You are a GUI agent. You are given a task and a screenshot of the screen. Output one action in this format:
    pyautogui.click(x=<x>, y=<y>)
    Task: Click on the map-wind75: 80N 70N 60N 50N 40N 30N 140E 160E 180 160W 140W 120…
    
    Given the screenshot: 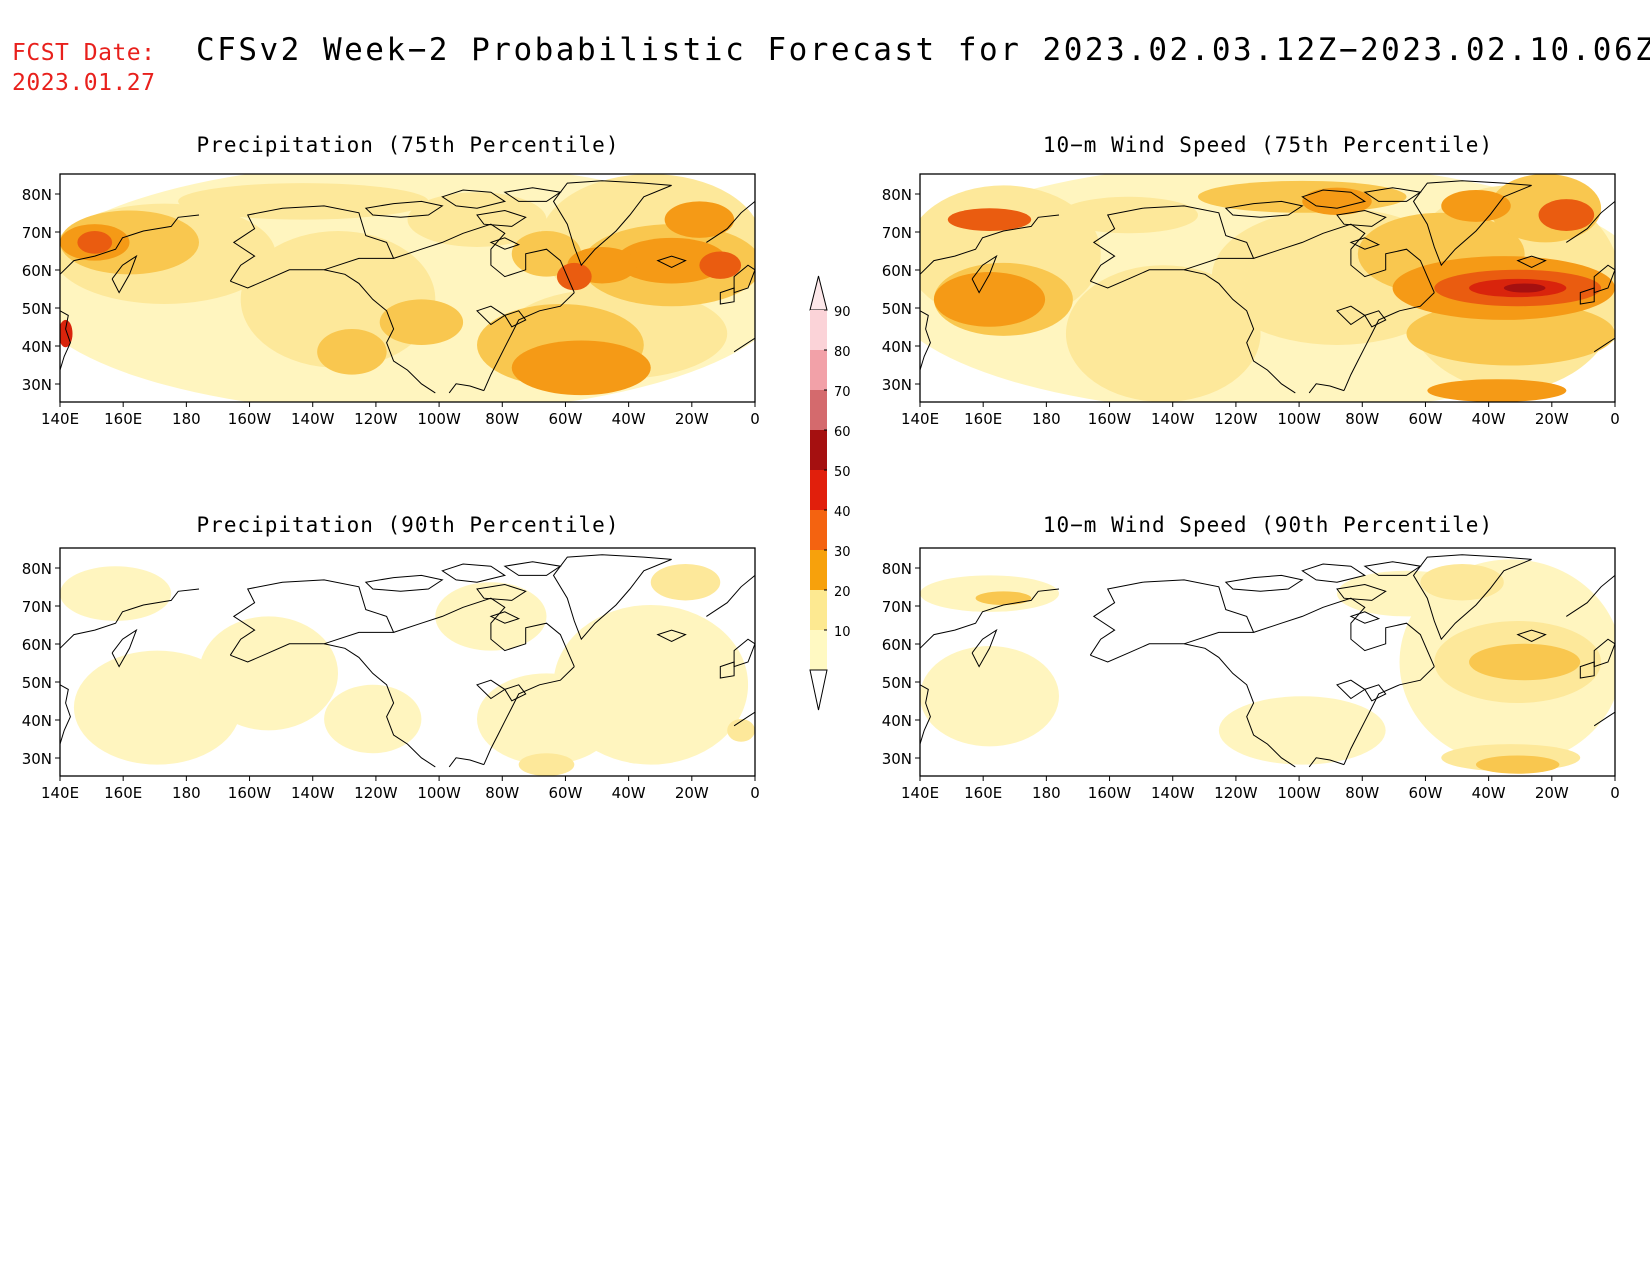 What is the action you would take?
    pyautogui.click(x=1251, y=300)
    